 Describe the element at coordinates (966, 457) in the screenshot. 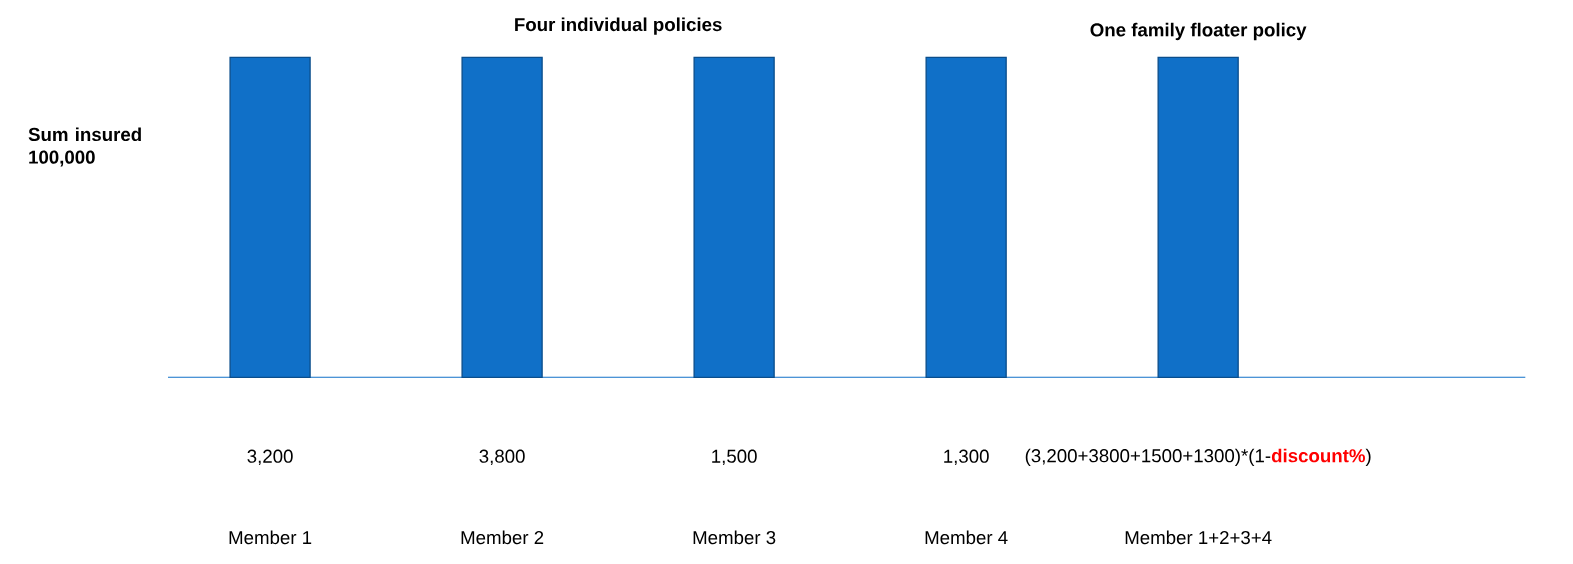

I see `text: 1,300` at that location.